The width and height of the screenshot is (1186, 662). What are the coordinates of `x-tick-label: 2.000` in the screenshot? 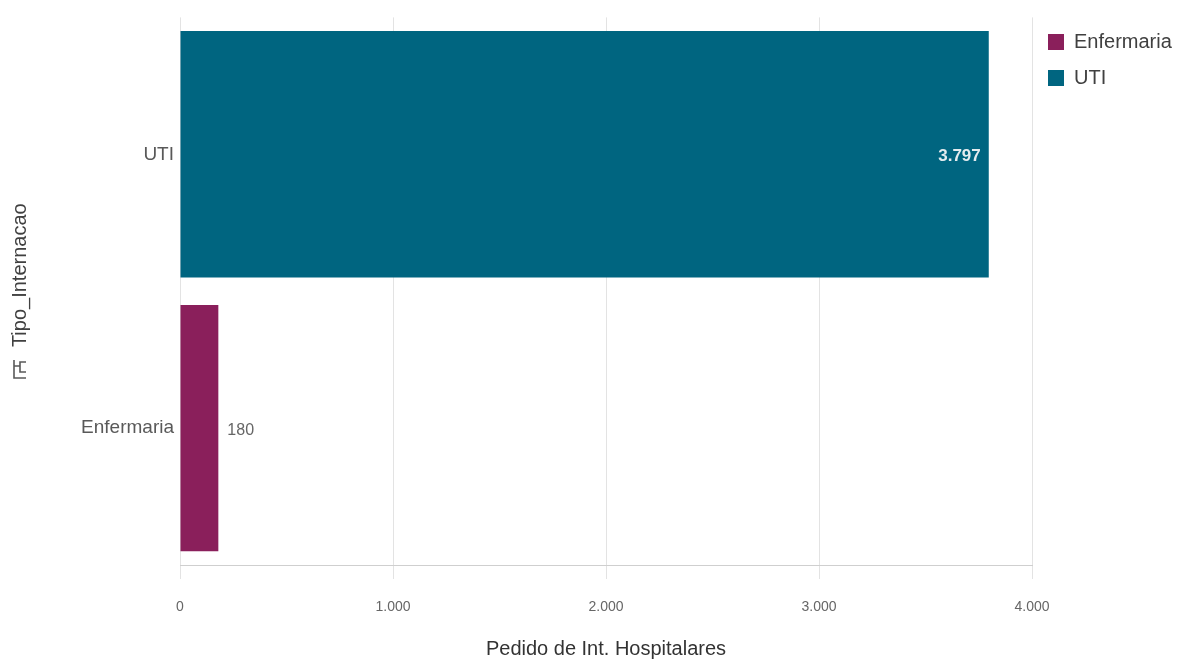 It's located at (606, 606).